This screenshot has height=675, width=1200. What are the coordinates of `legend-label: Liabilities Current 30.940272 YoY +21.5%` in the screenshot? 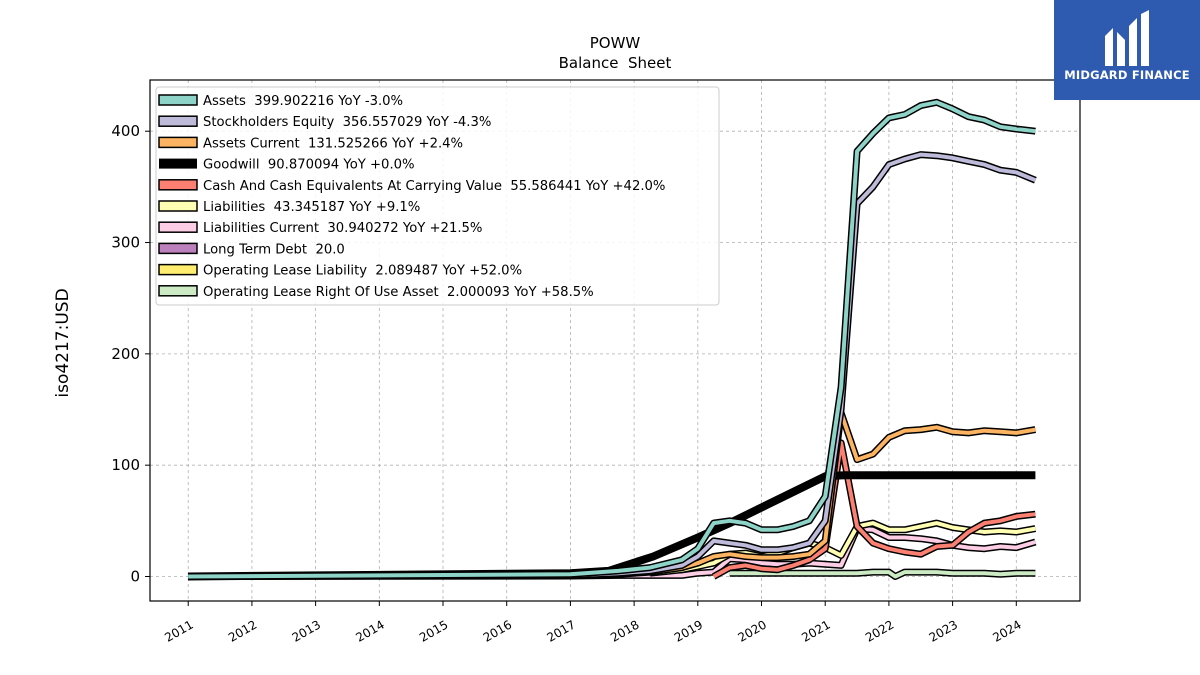 It's located at (342, 228).